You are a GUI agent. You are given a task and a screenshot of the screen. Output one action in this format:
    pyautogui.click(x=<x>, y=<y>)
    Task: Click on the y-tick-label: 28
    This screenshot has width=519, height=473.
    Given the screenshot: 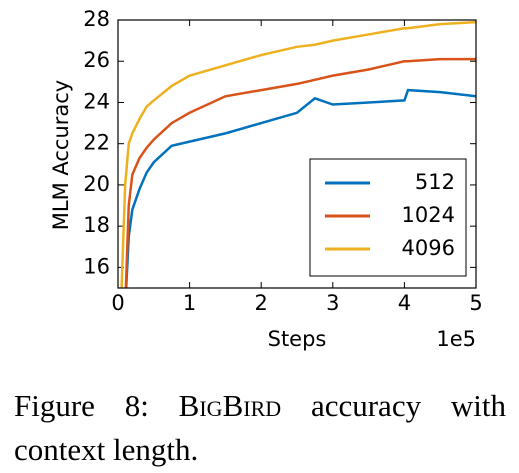 What is the action you would take?
    pyautogui.click(x=96, y=19)
    